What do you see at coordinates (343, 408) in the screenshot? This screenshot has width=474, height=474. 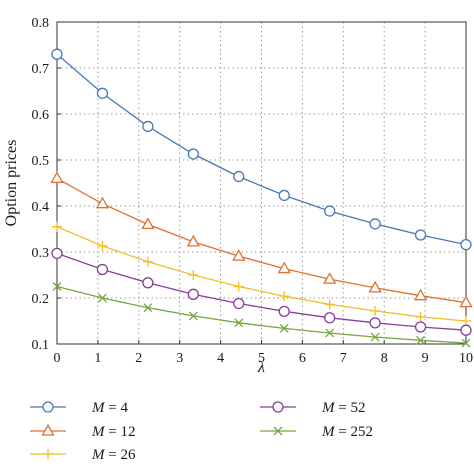 I see `legend-label: M = 52` at bounding box center [343, 408].